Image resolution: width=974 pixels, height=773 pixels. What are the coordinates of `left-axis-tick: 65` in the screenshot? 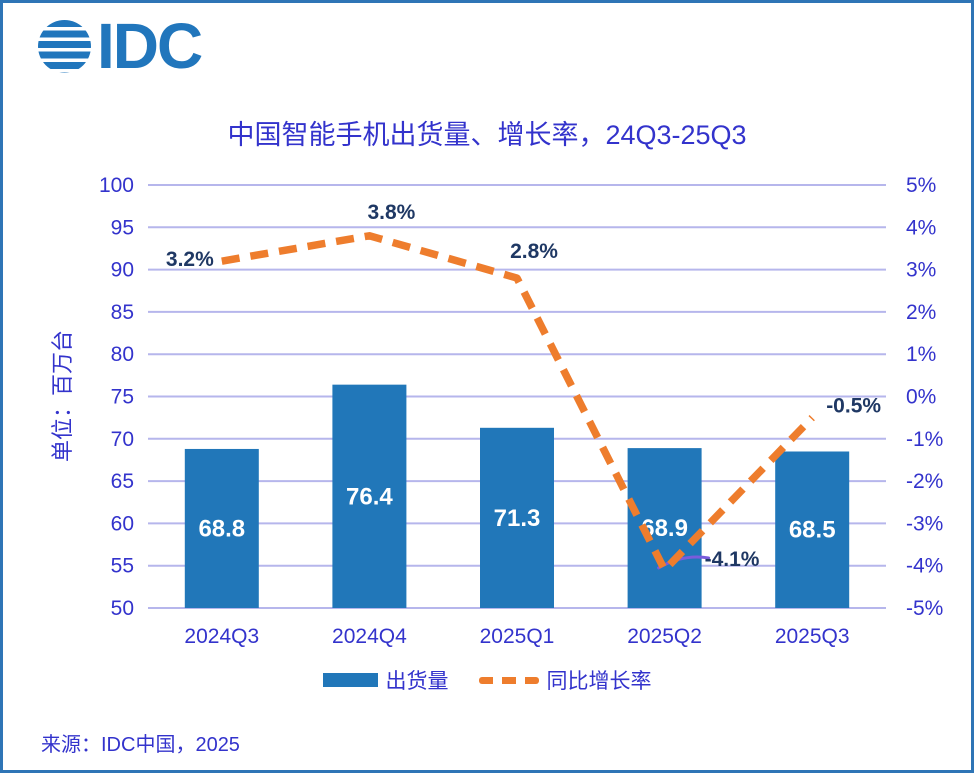 It's located at (122, 481).